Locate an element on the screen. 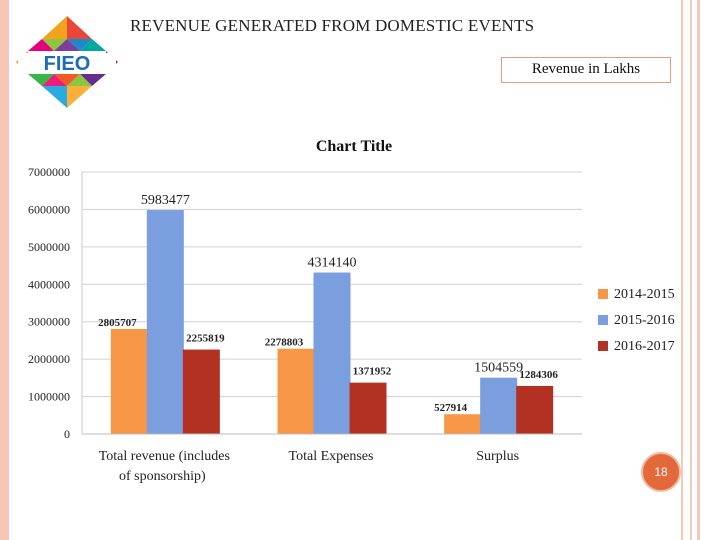 The height and width of the screenshot is (540, 720). legend-swatch-2015-2016 is located at coordinates (603, 320).